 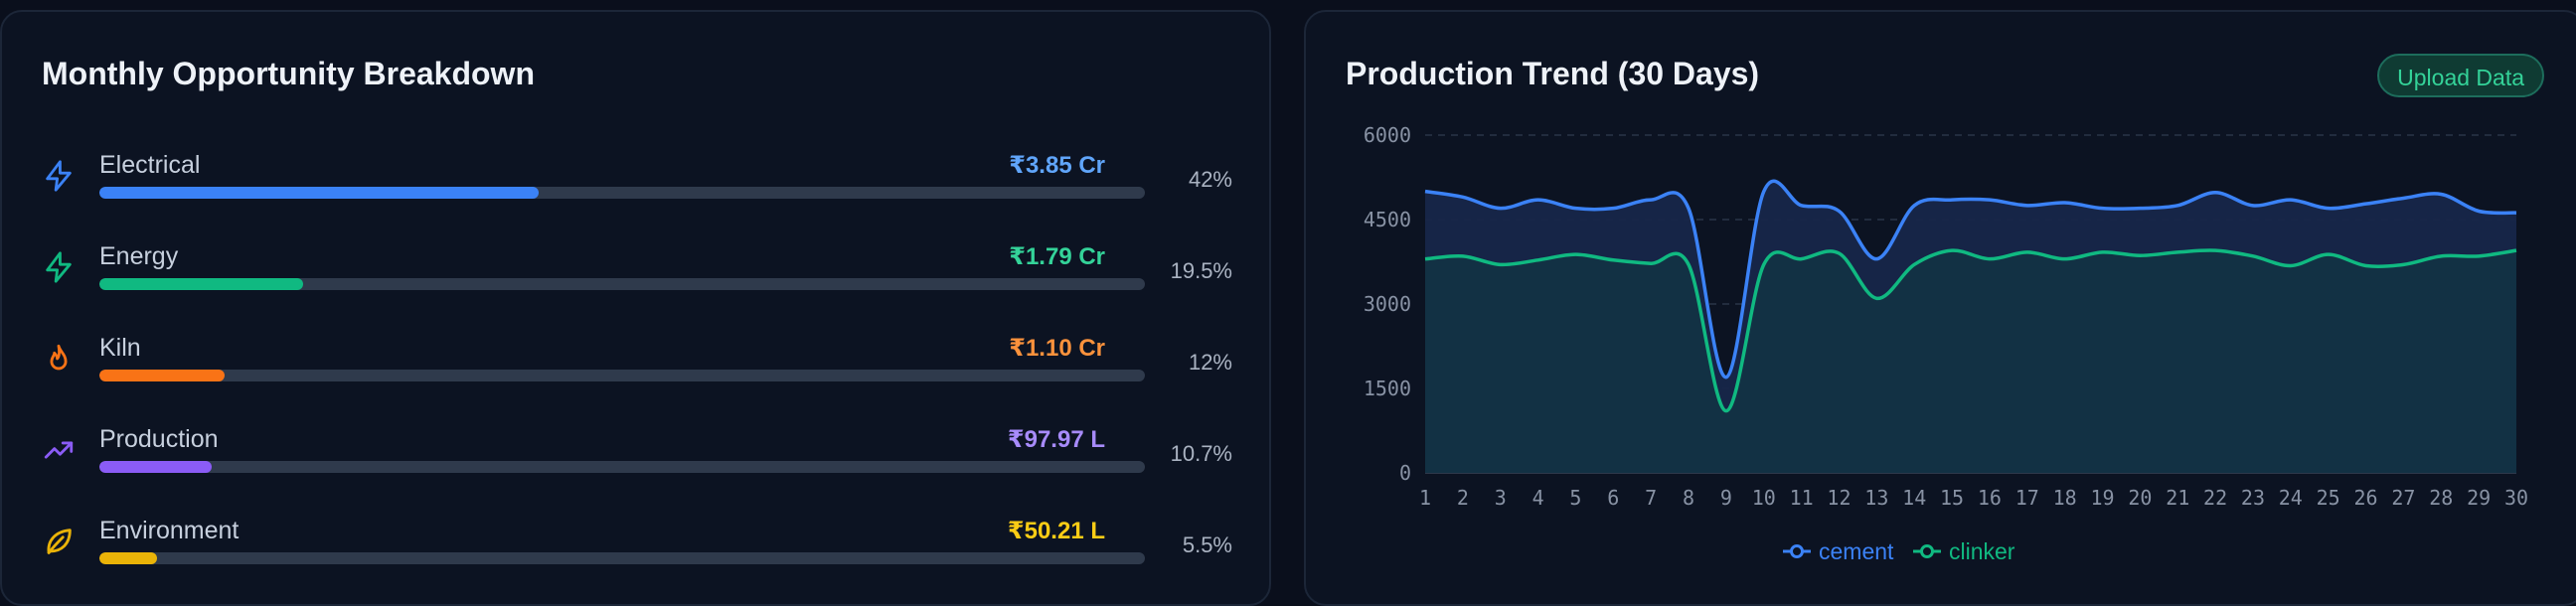 What do you see at coordinates (1210, 179) in the screenshot?
I see `category-percent: 42%` at bounding box center [1210, 179].